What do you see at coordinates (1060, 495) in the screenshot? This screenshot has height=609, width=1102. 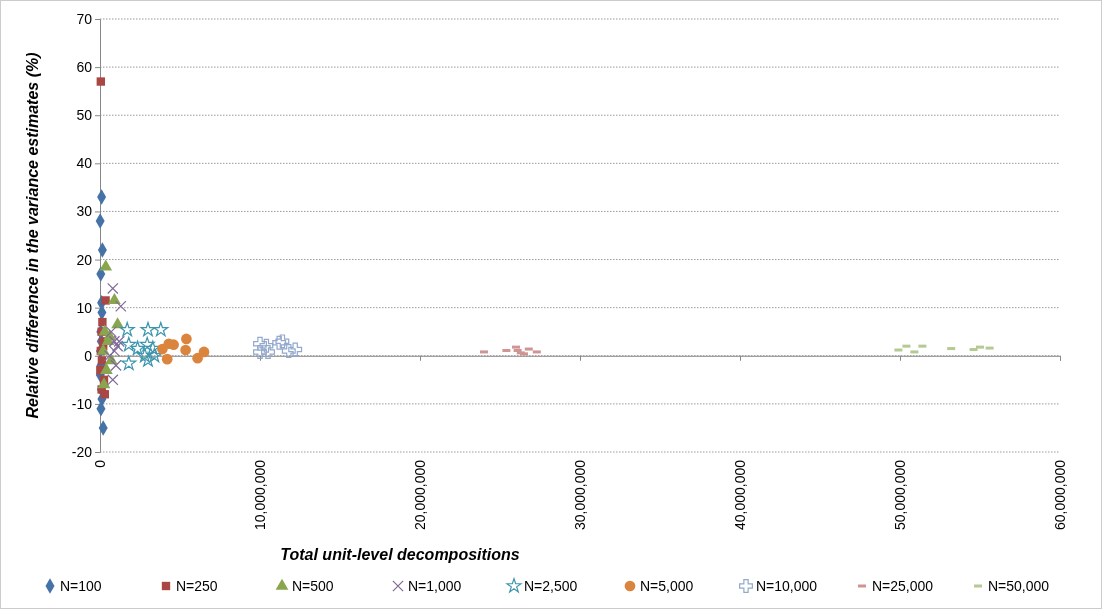 I see `x-tick-label: 60,000,000` at bounding box center [1060, 495].